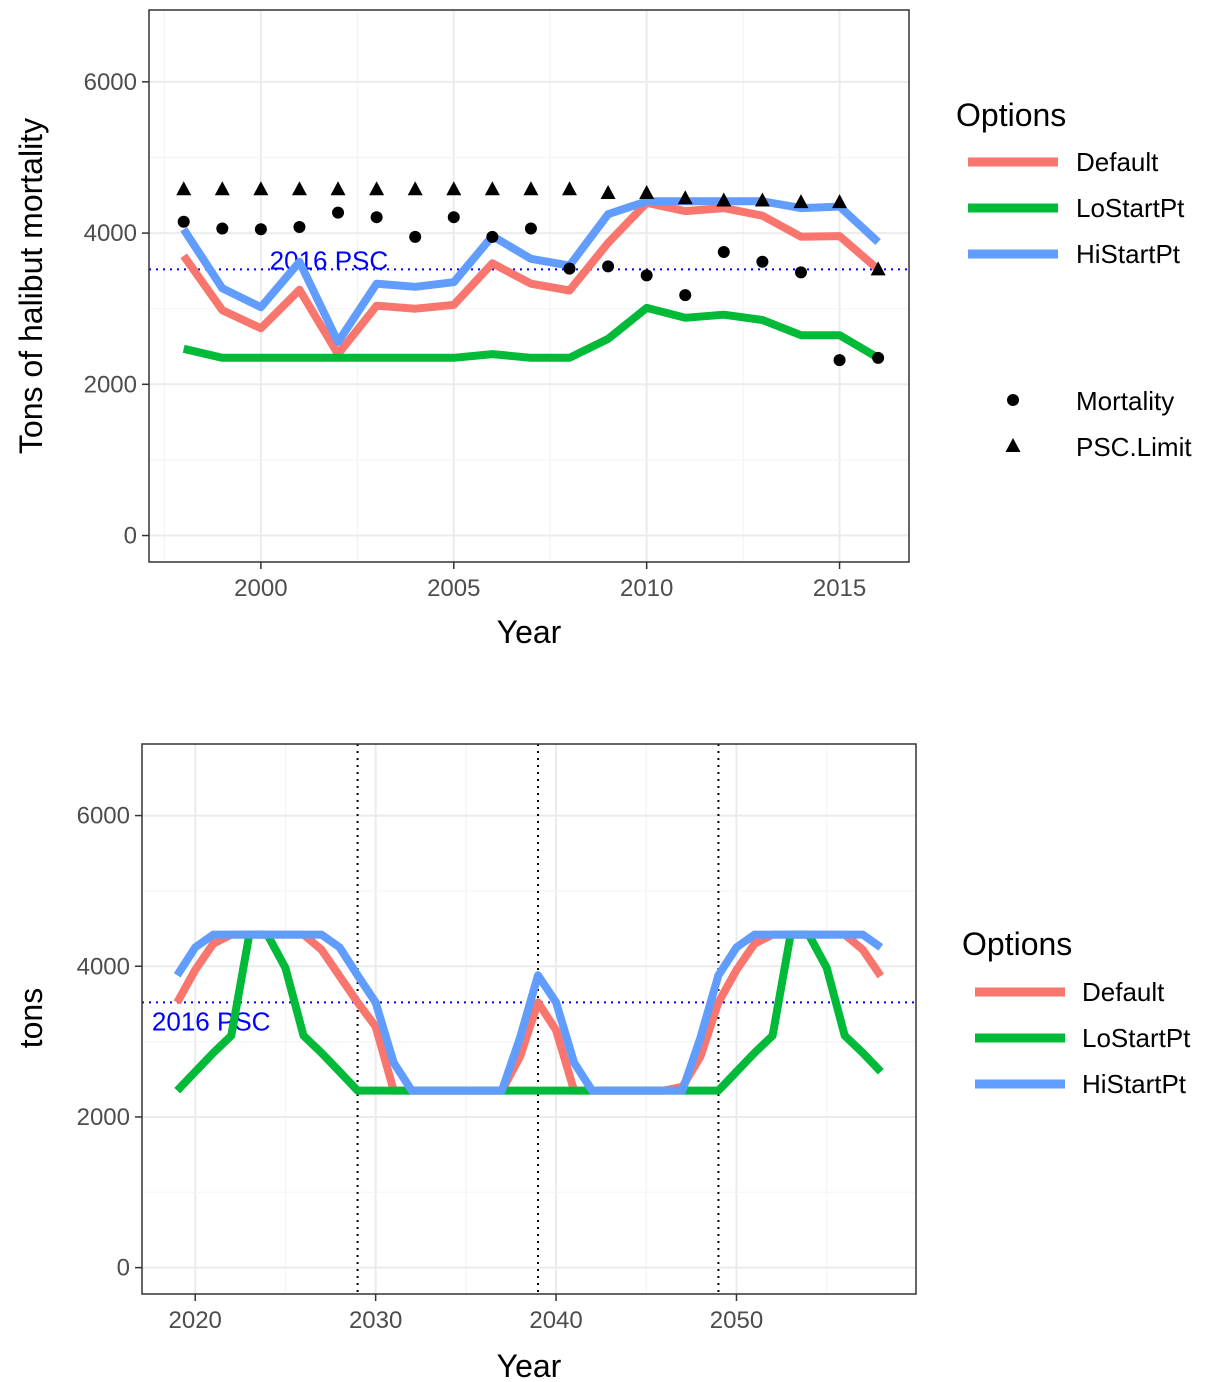 The image size is (1218, 1382). Describe the element at coordinates (130, 536) in the screenshot. I see `top-y-tick-label: 0` at that location.